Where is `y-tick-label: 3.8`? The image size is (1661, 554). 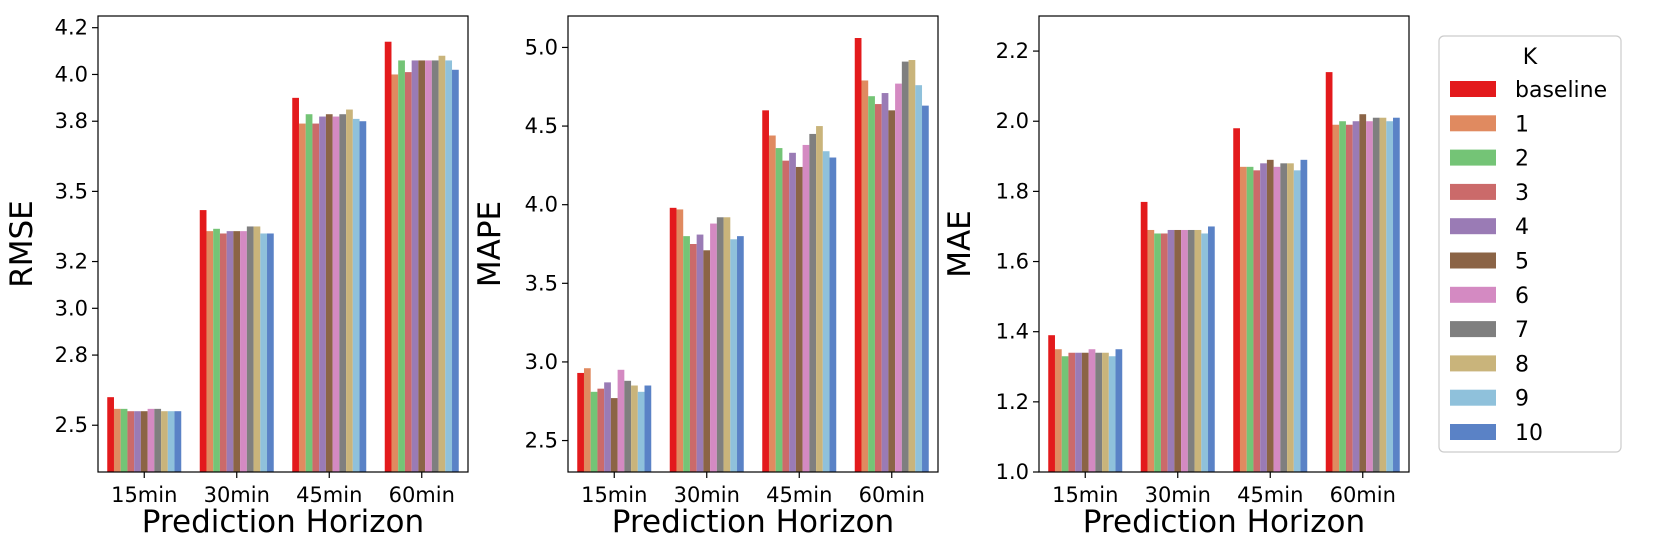
y-tick-label: 3.8 is located at coordinates (71, 121).